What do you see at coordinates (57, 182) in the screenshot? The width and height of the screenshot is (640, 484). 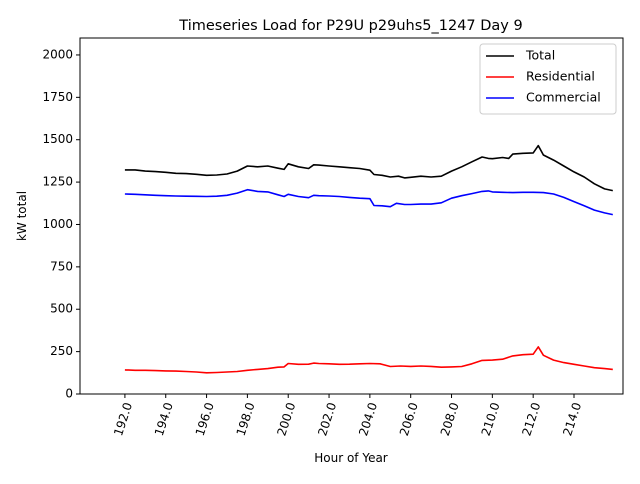 I see `y-tick-label: 1250` at bounding box center [57, 182].